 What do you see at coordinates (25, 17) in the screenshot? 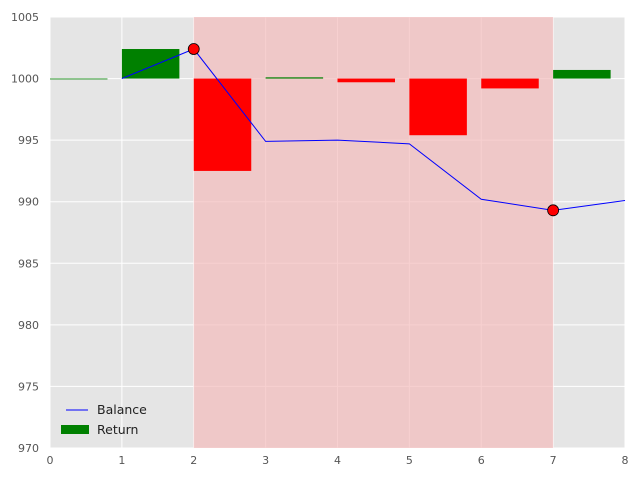
I see `y-tick-label: 1005` at bounding box center [25, 17].